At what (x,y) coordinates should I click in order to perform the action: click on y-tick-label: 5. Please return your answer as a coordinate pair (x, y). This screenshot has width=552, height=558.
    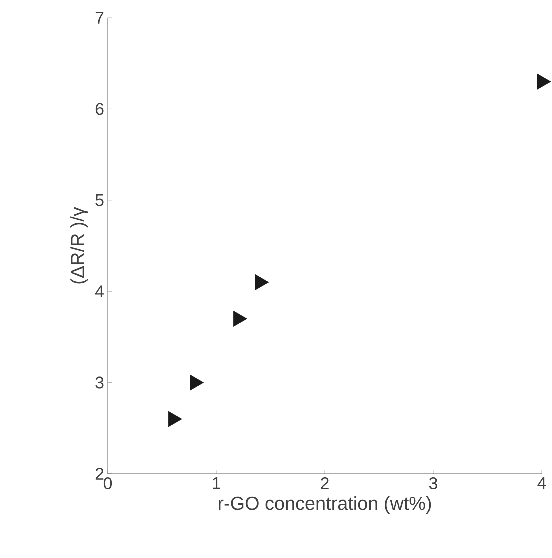
    Looking at the image, I should click on (100, 200).